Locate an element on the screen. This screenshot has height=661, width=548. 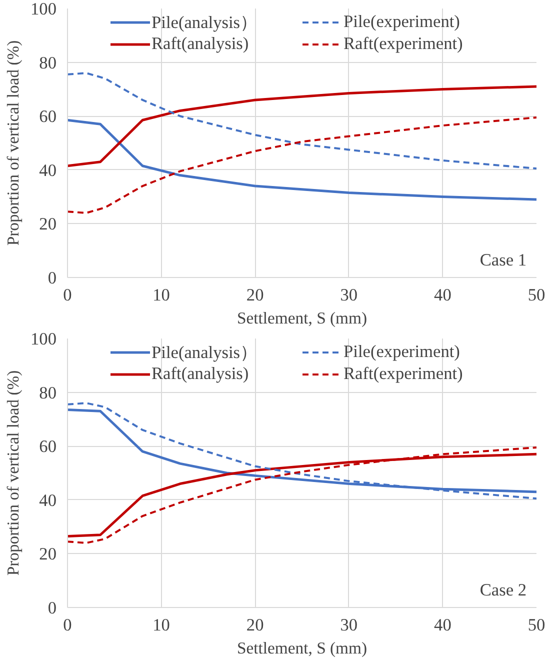
annotation: Case 1 is located at coordinates (503, 260).